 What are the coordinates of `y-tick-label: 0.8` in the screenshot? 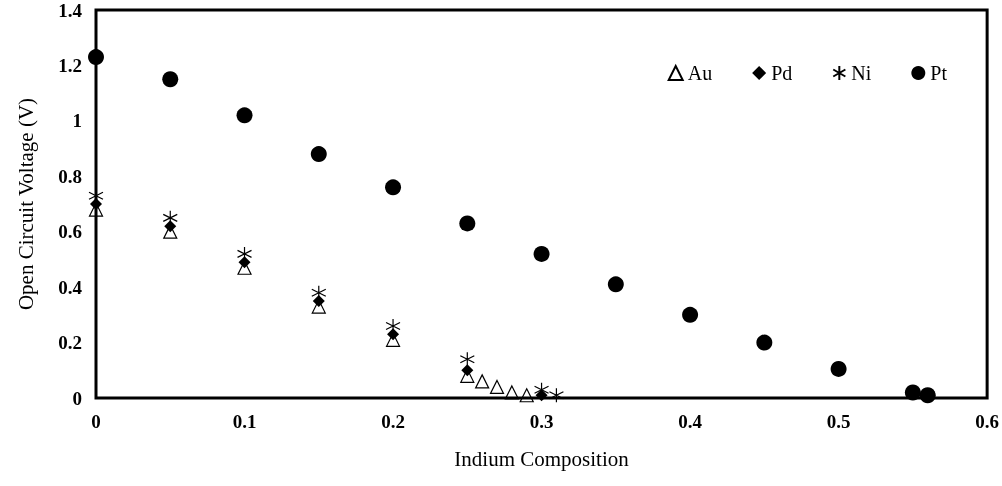 It's located at (70, 176).